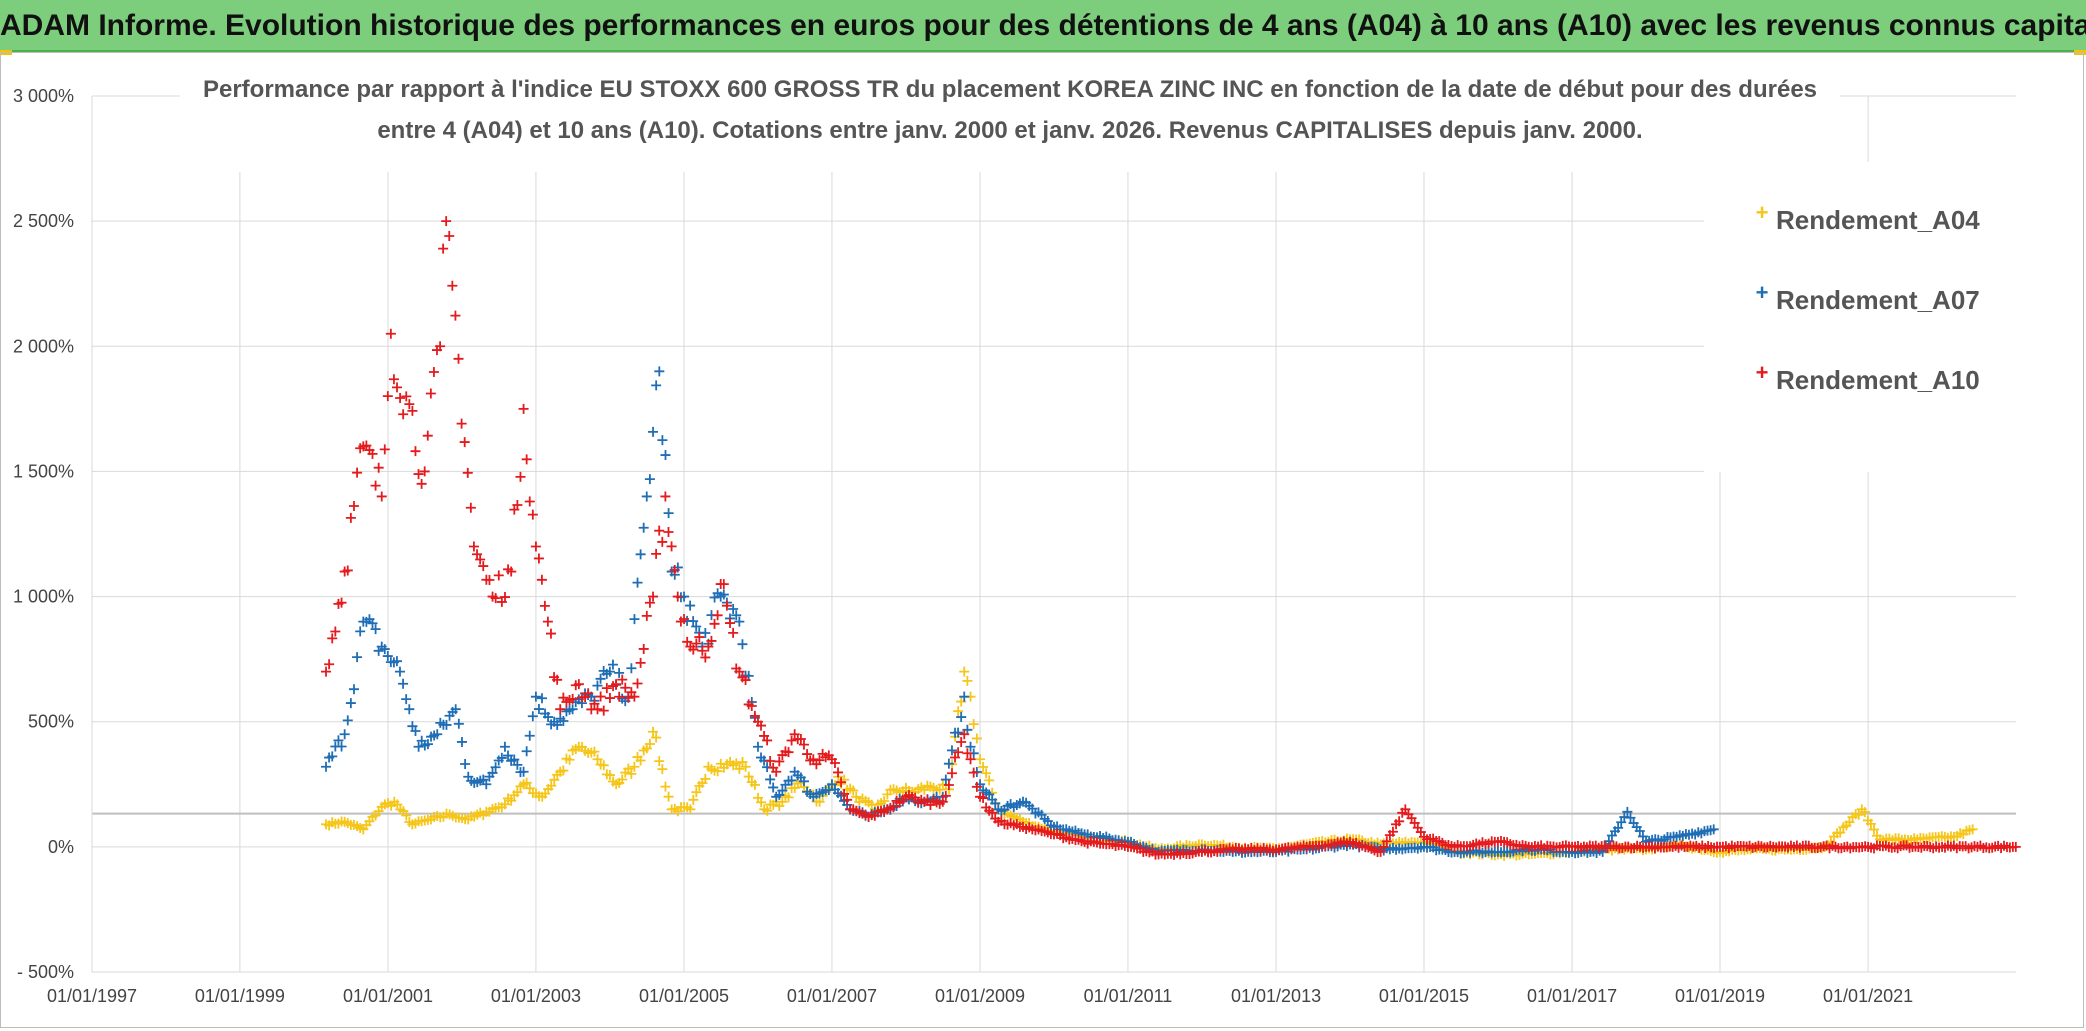  I want to click on legend-label-a07: Rendement_A07, so click(1878, 300).